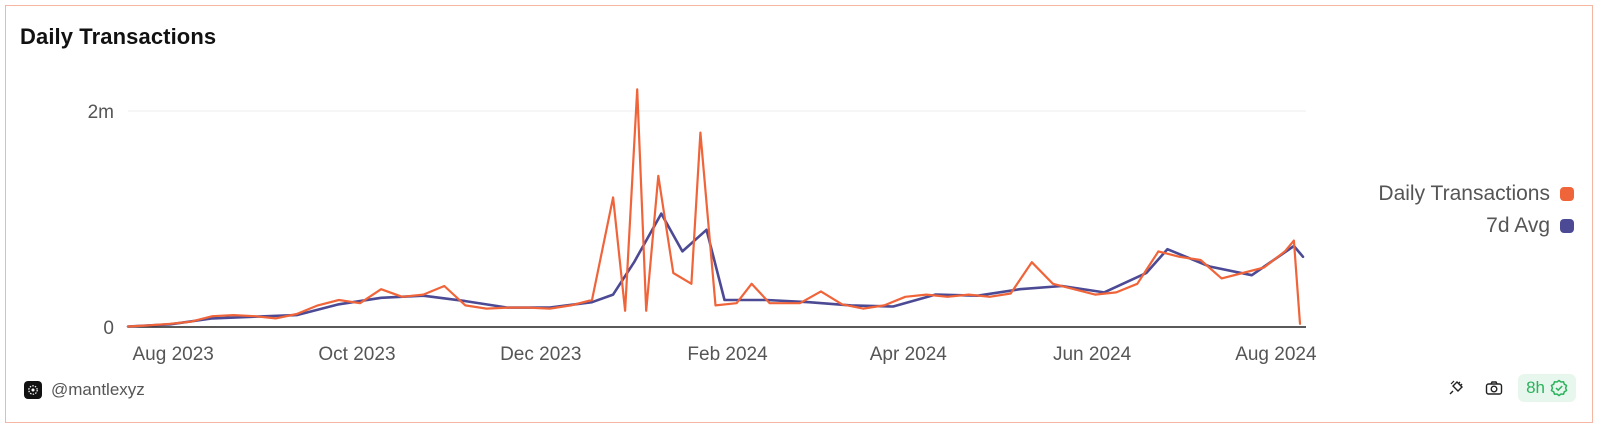  Describe the element at coordinates (1547, 388) in the screenshot. I see `refresh-badge: 8h` at that location.